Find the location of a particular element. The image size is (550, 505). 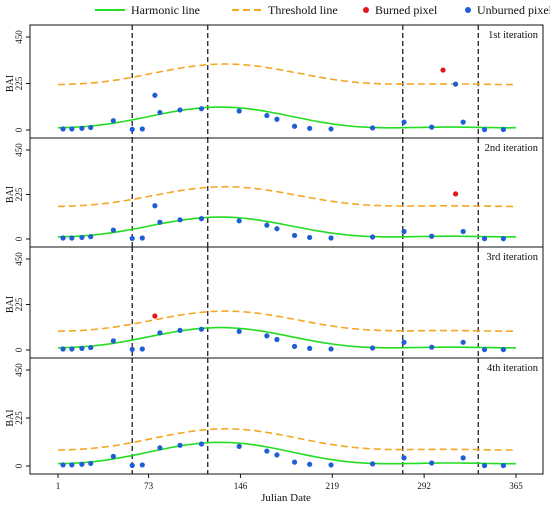

panel-label: 3rd iteration is located at coordinates (512, 257).